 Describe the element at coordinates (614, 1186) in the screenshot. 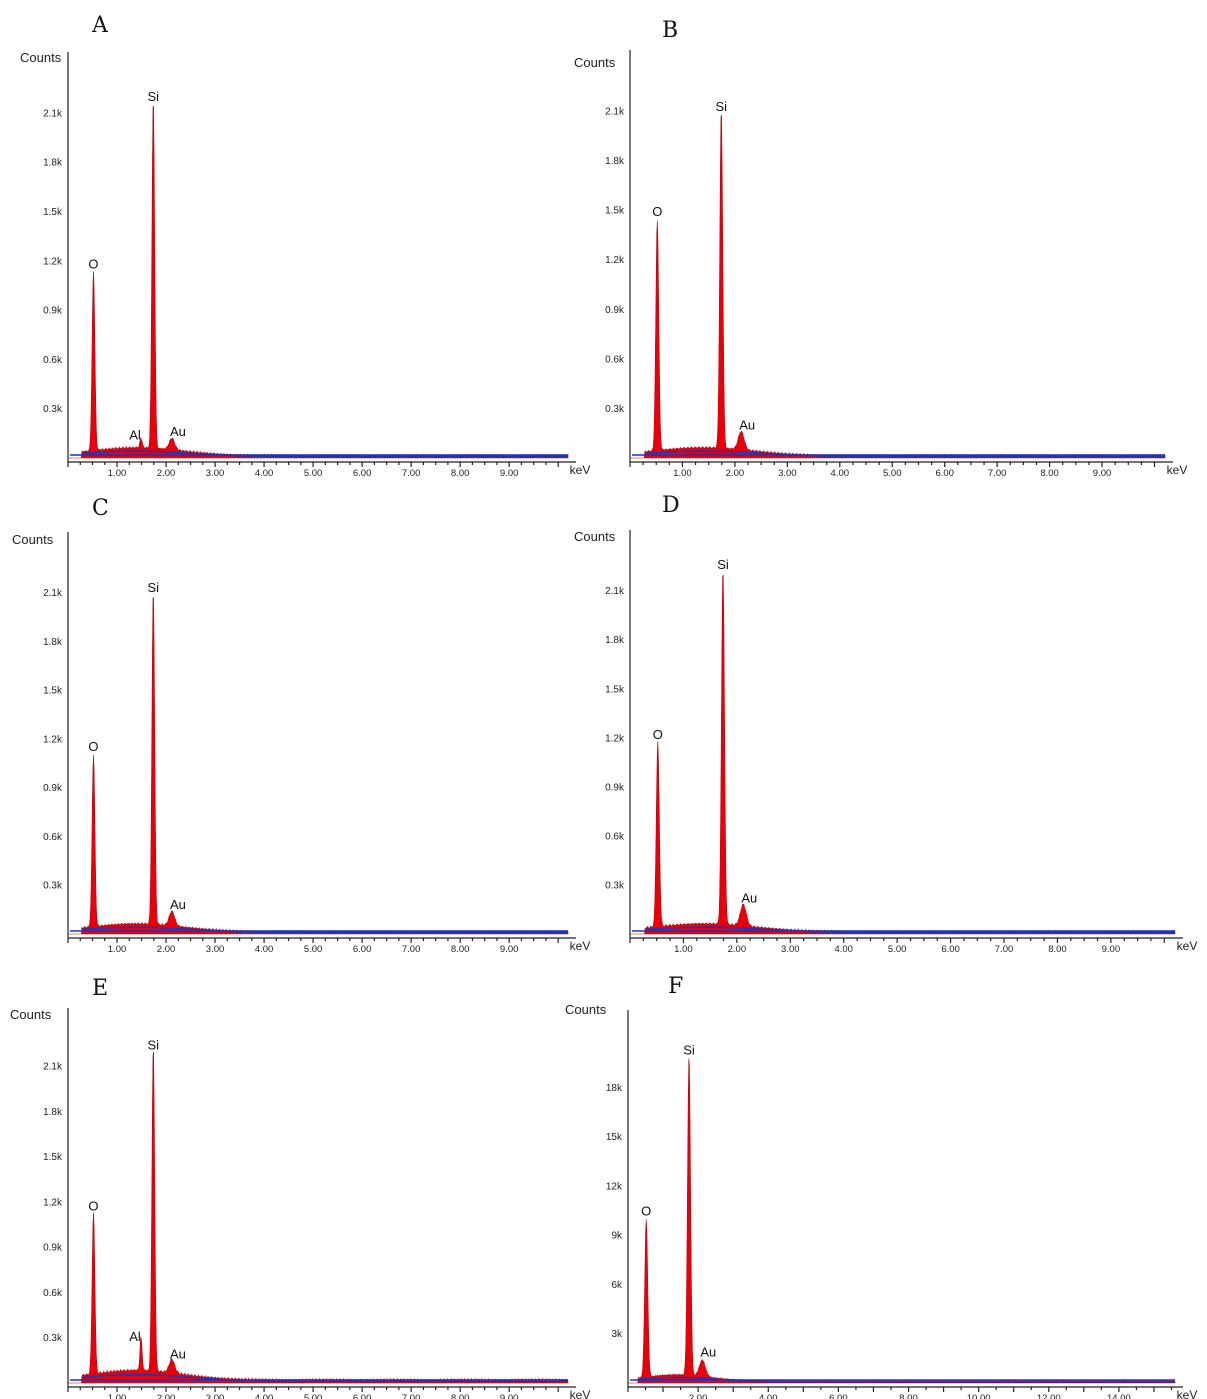

I see `y-tick-label: 12k` at that location.